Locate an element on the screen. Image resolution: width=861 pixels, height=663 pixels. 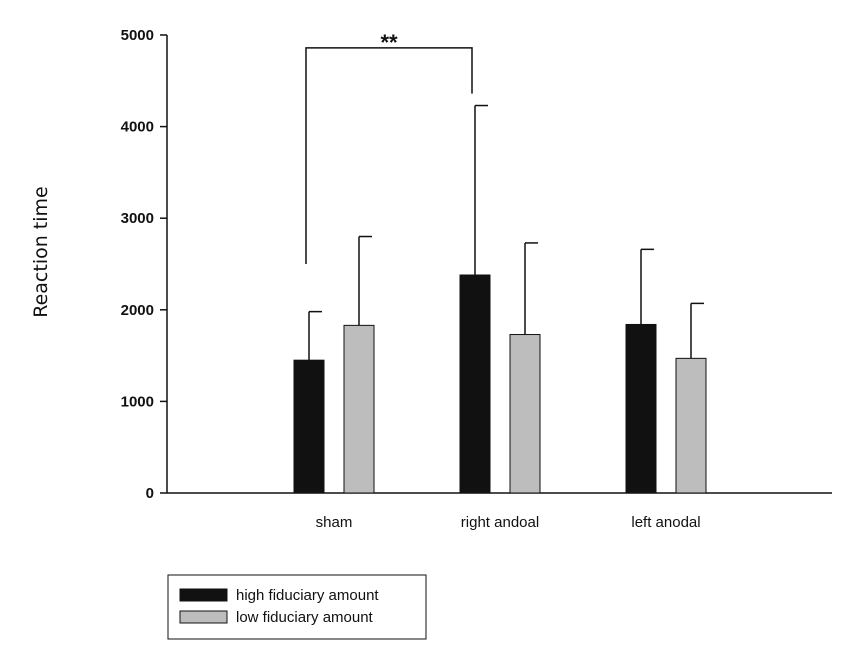
legend-box is located at coordinates (297, 607).